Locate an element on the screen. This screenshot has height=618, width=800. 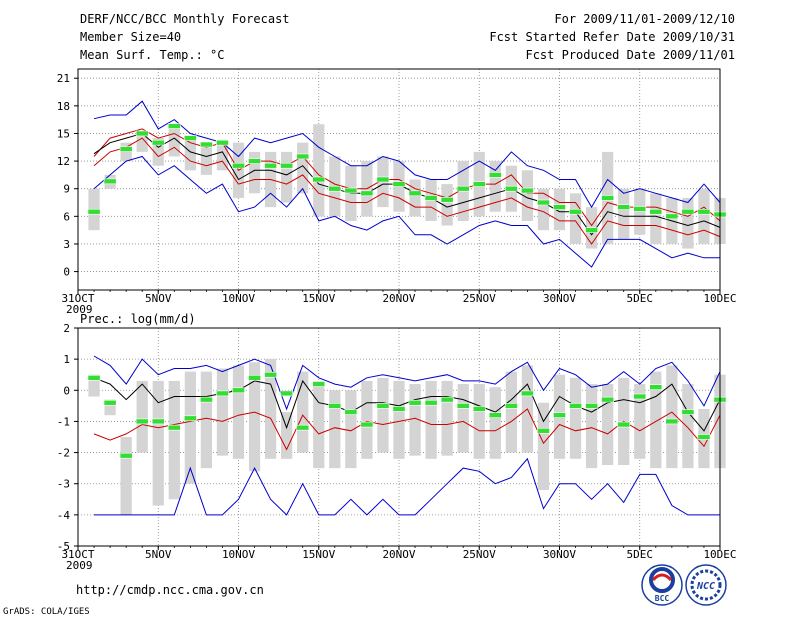
source-url: http://cmdp.ncc.cma.gov.cn is located at coordinates (170, 590).